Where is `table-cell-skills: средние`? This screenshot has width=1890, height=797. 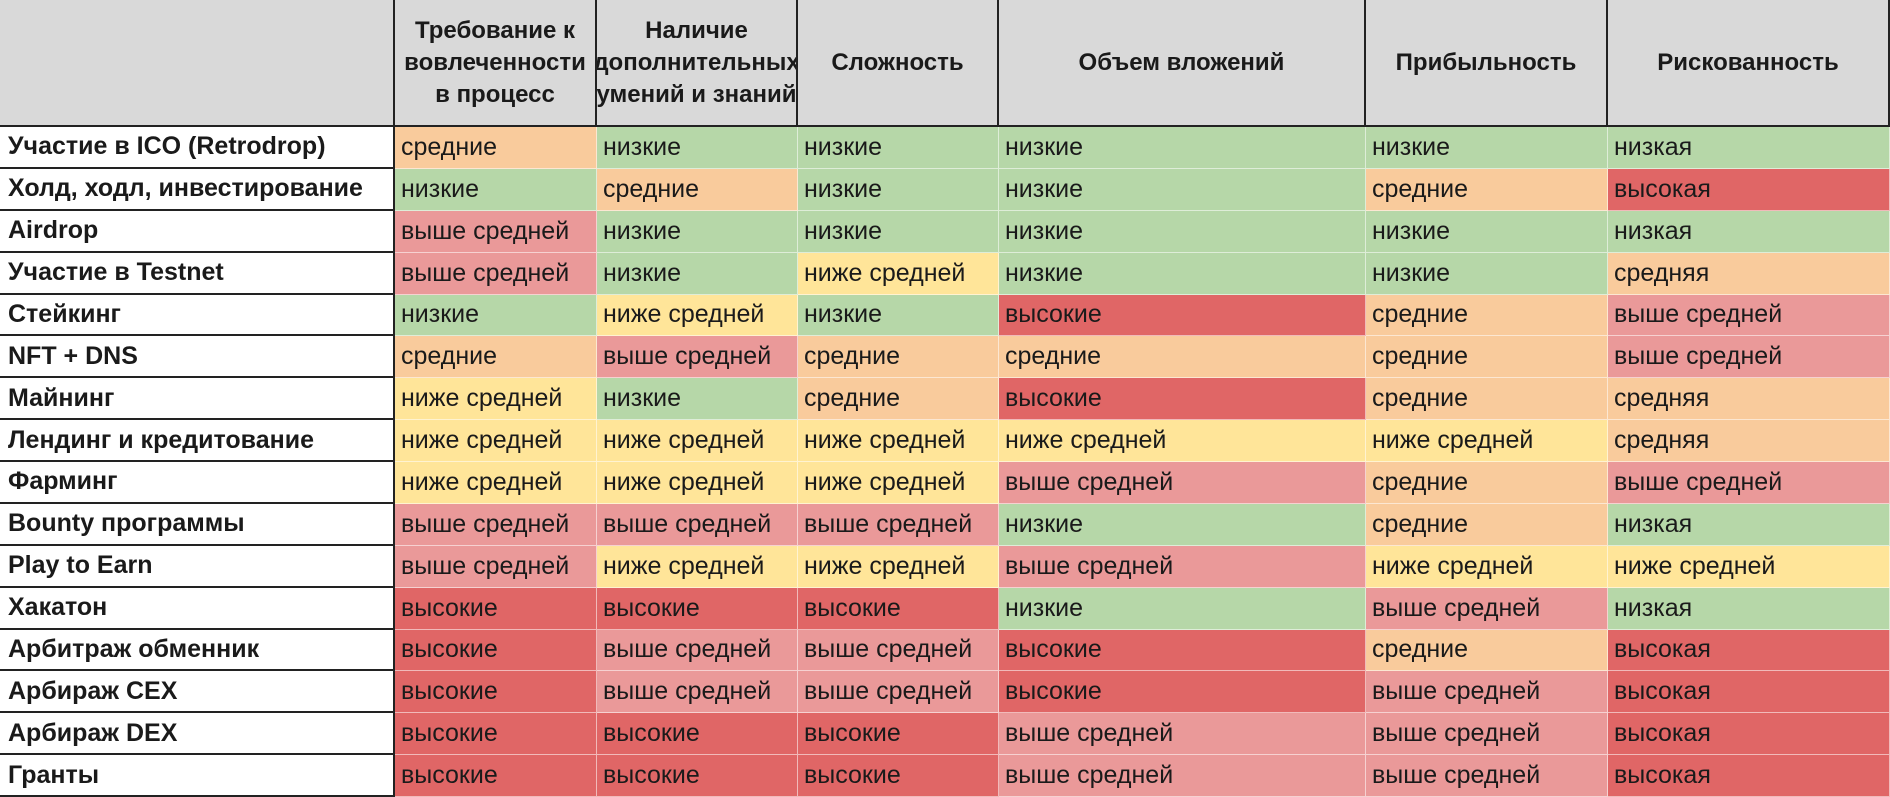 table-cell-skills: средние is located at coordinates (697, 189).